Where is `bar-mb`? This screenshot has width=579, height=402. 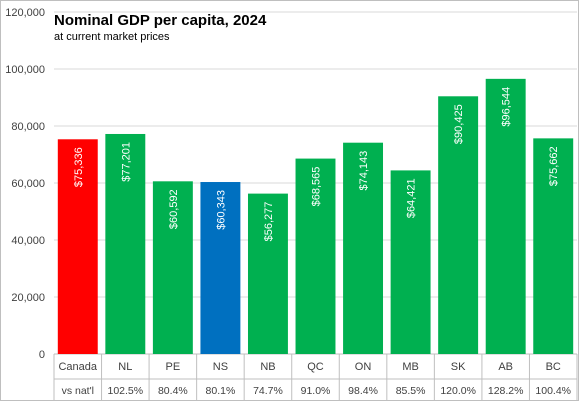
bar-mb is located at coordinates (410, 262).